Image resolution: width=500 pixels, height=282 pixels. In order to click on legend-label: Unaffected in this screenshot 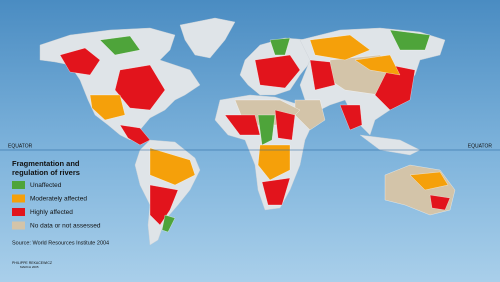, I will do `click(46, 185)`.